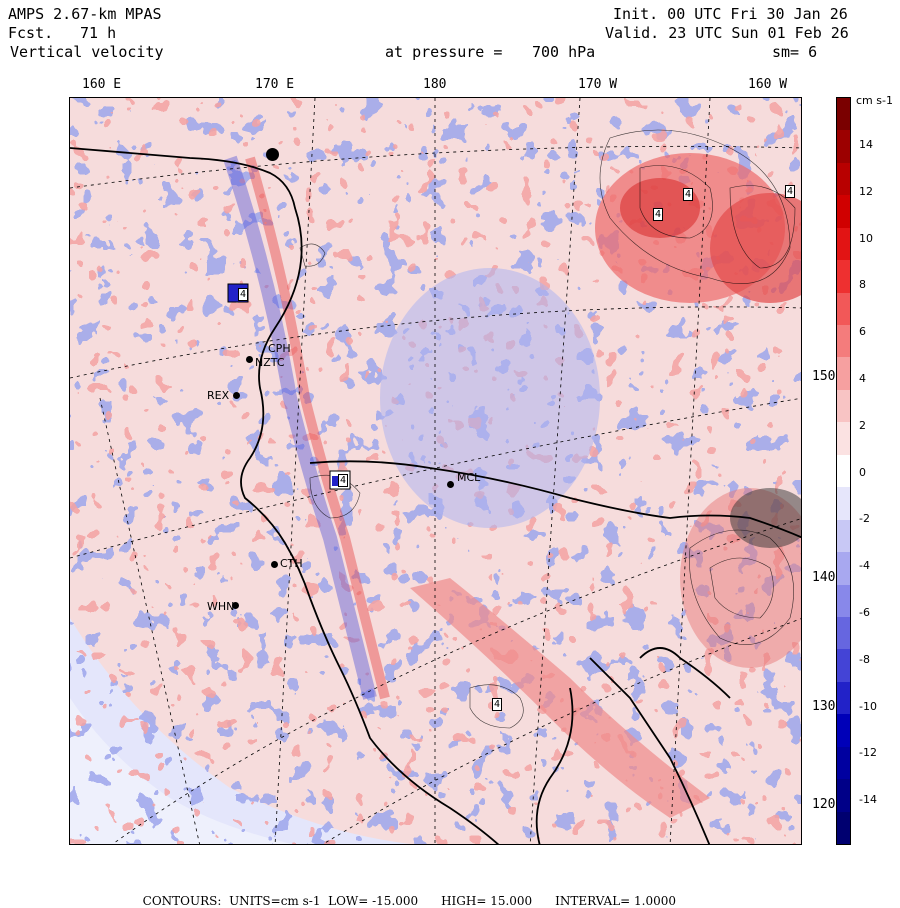 The image size is (900, 908). I want to click on footer-high: HIGH= 15.000, so click(487, 901).